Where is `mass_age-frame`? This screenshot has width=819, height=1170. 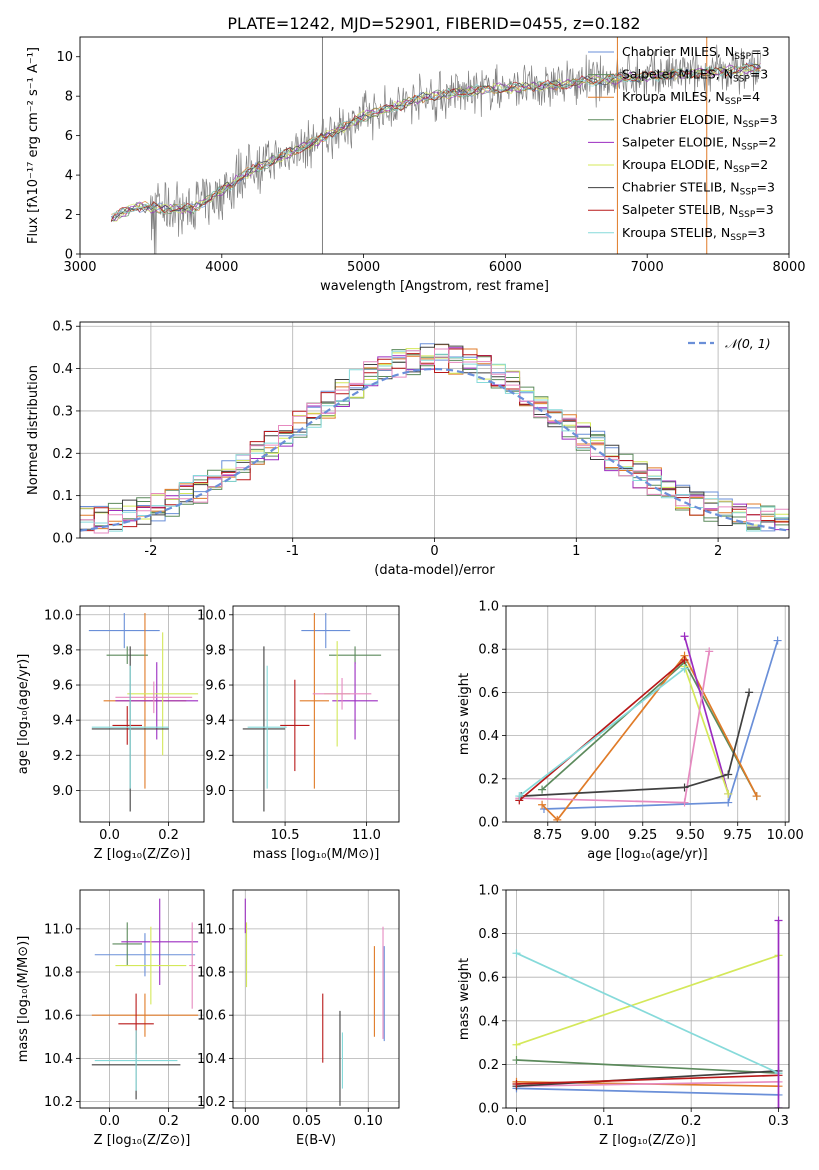
mass_age-frame is located at coordinates (316, 714).